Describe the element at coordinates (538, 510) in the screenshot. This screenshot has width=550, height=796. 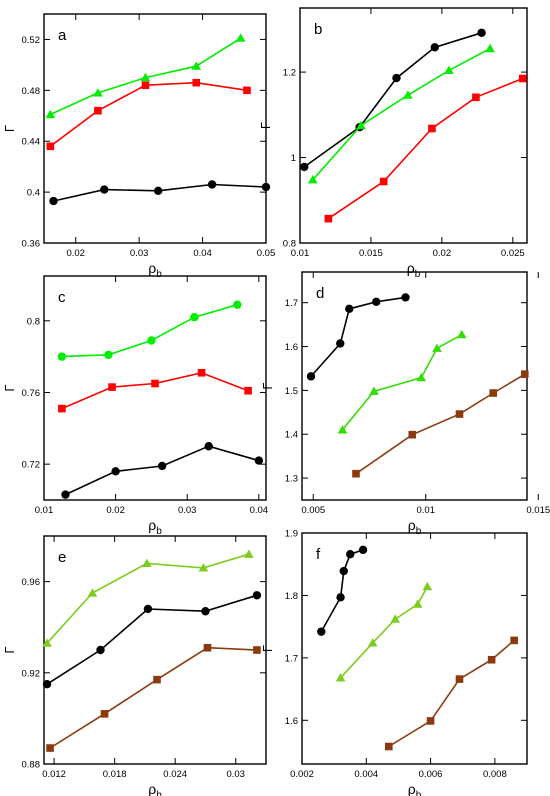
I see `x-tick-label: 0.015` at that location.